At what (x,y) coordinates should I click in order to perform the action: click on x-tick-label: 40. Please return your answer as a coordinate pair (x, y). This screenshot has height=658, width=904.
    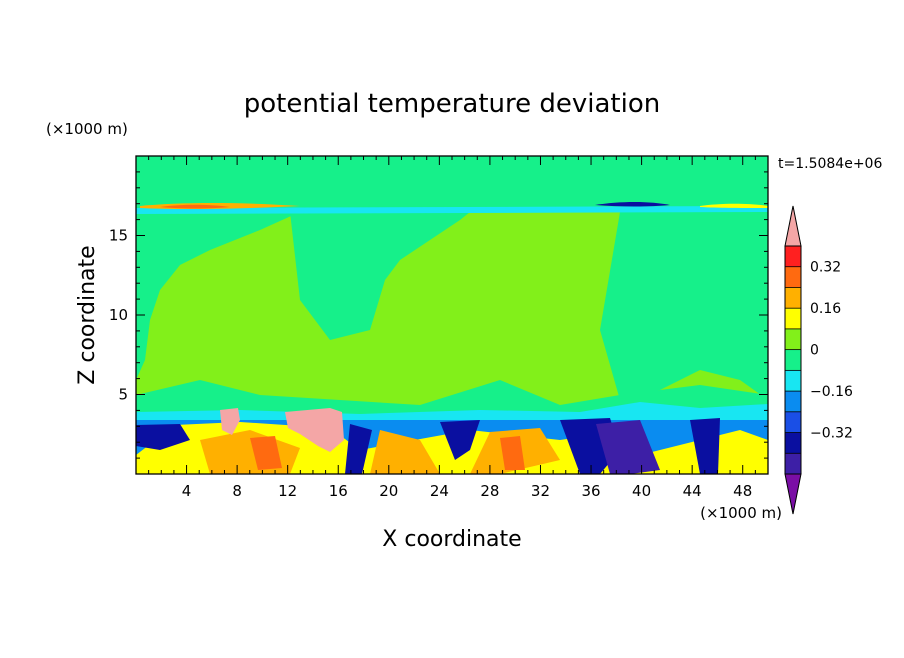
    Looking at the image, I should click on (641, 491).